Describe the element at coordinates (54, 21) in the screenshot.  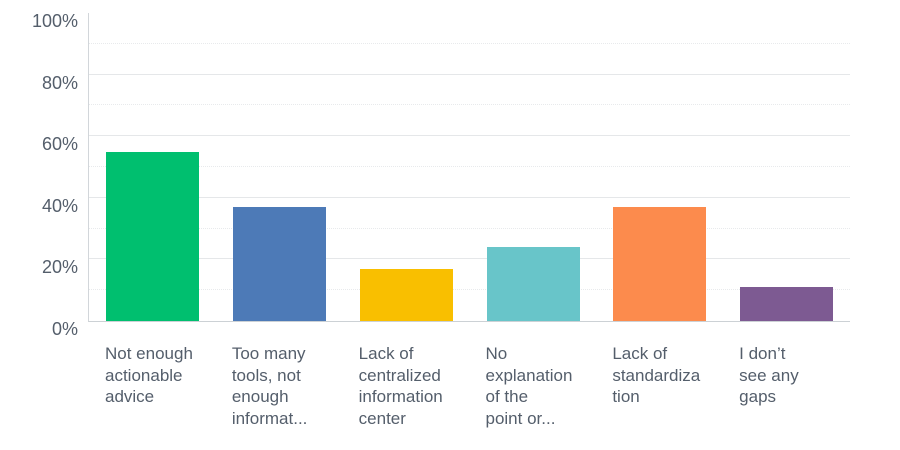
I see `y-tick-label-100: 100%` at that location.